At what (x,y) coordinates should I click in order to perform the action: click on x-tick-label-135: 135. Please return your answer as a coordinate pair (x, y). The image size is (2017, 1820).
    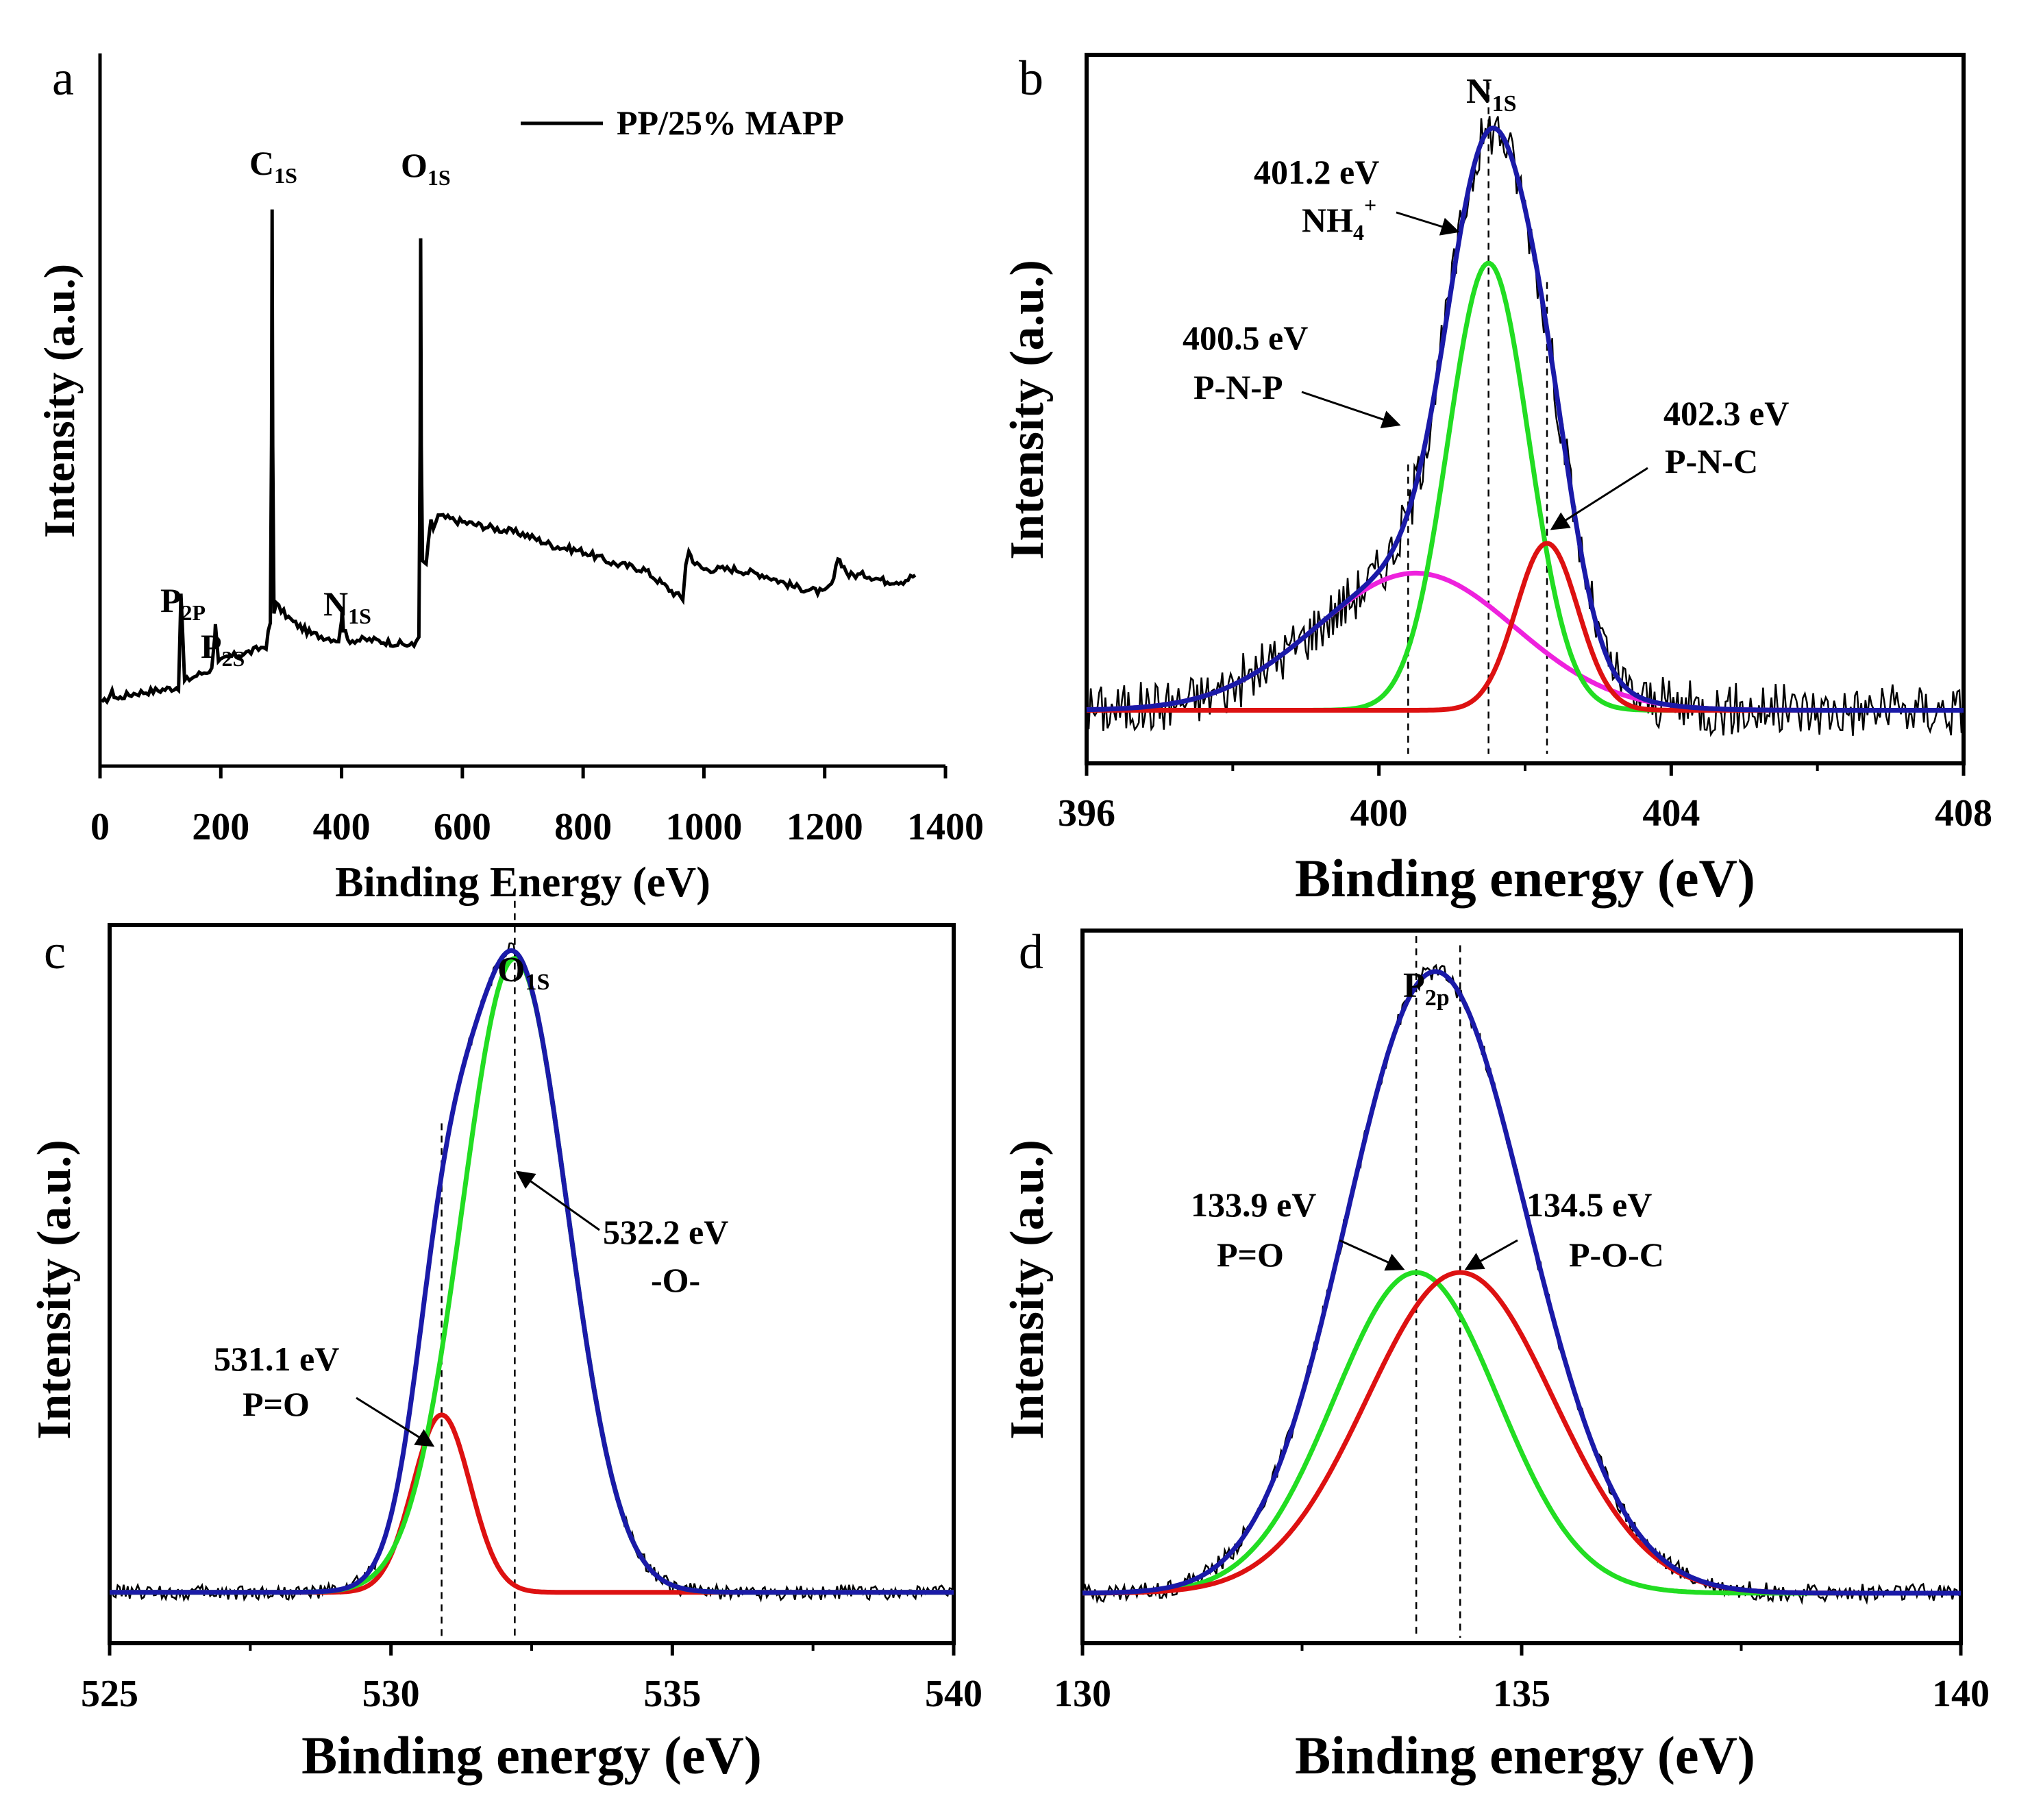
    Looking at the image, I should click on (1521, 1694).